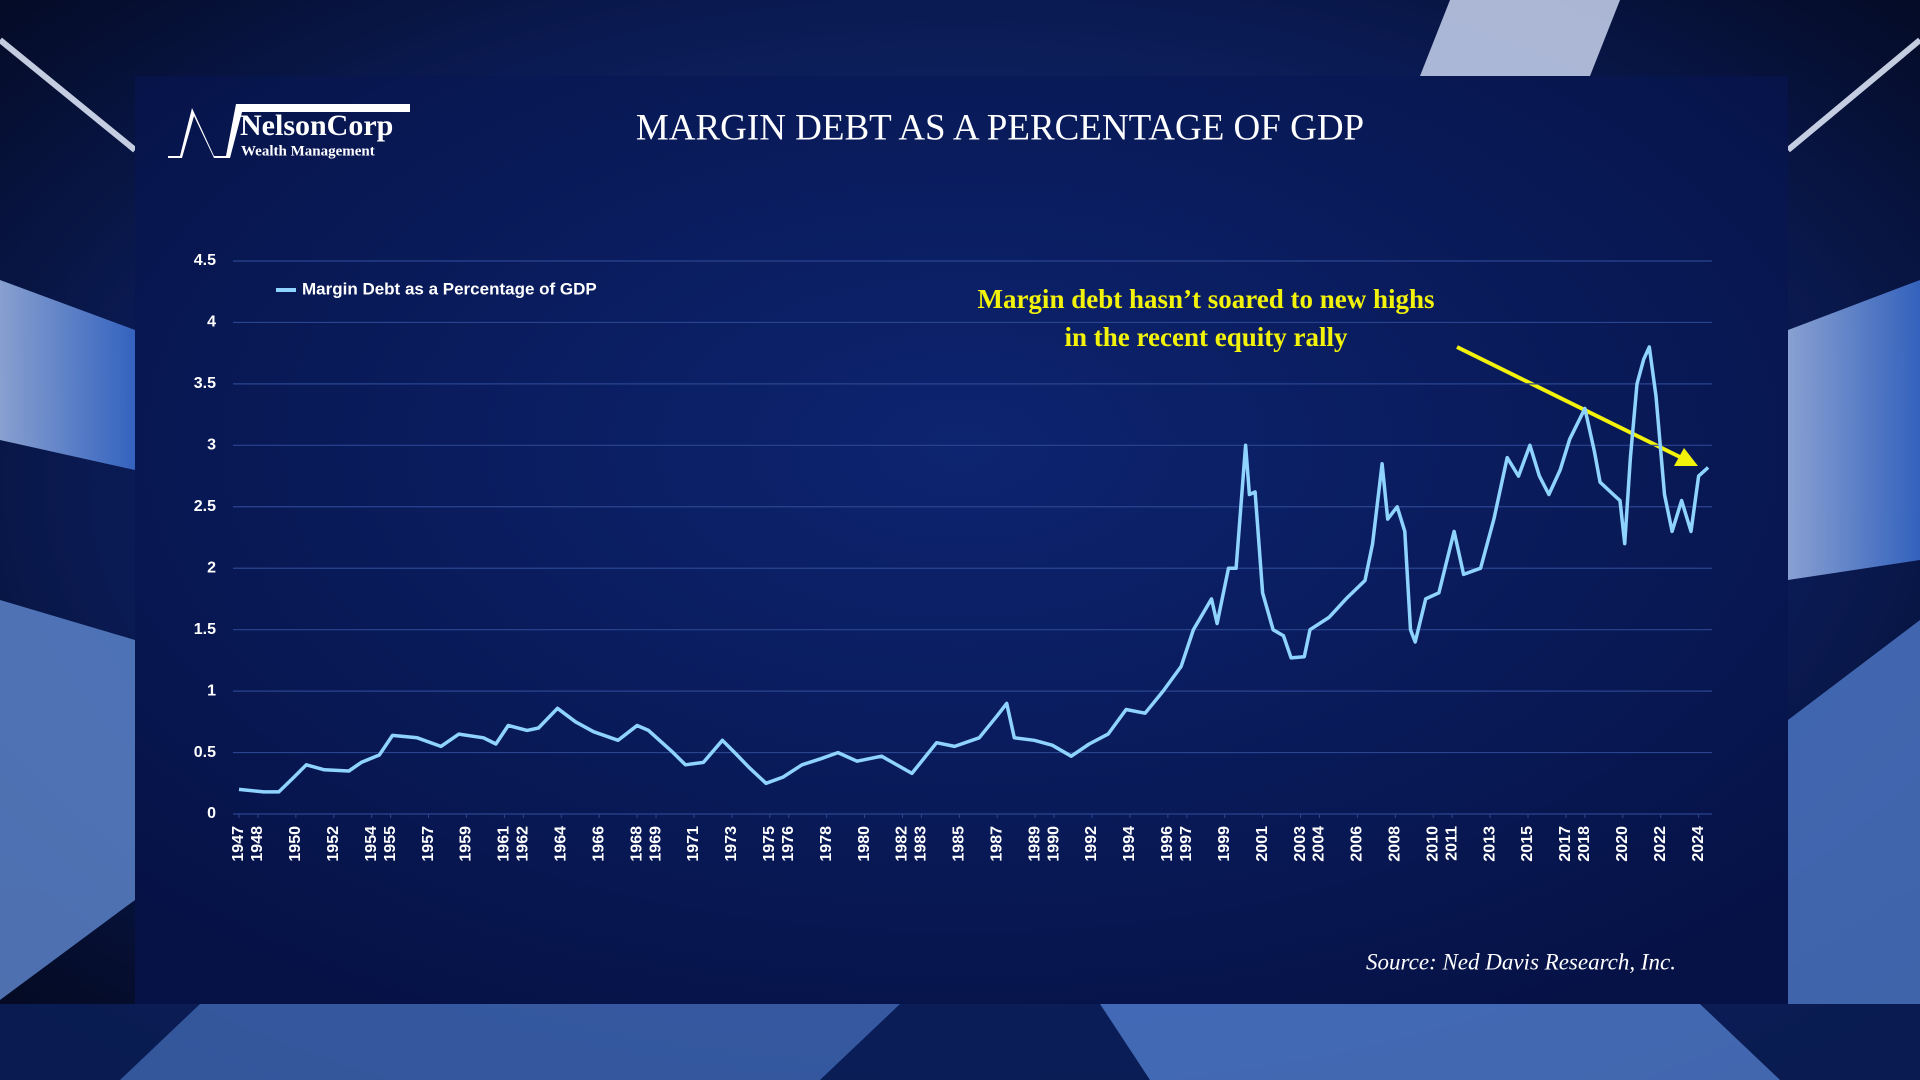  Describe the element at coordinates (211, 813) in the screenshot. I see `y-tick-label: 0` at that location.